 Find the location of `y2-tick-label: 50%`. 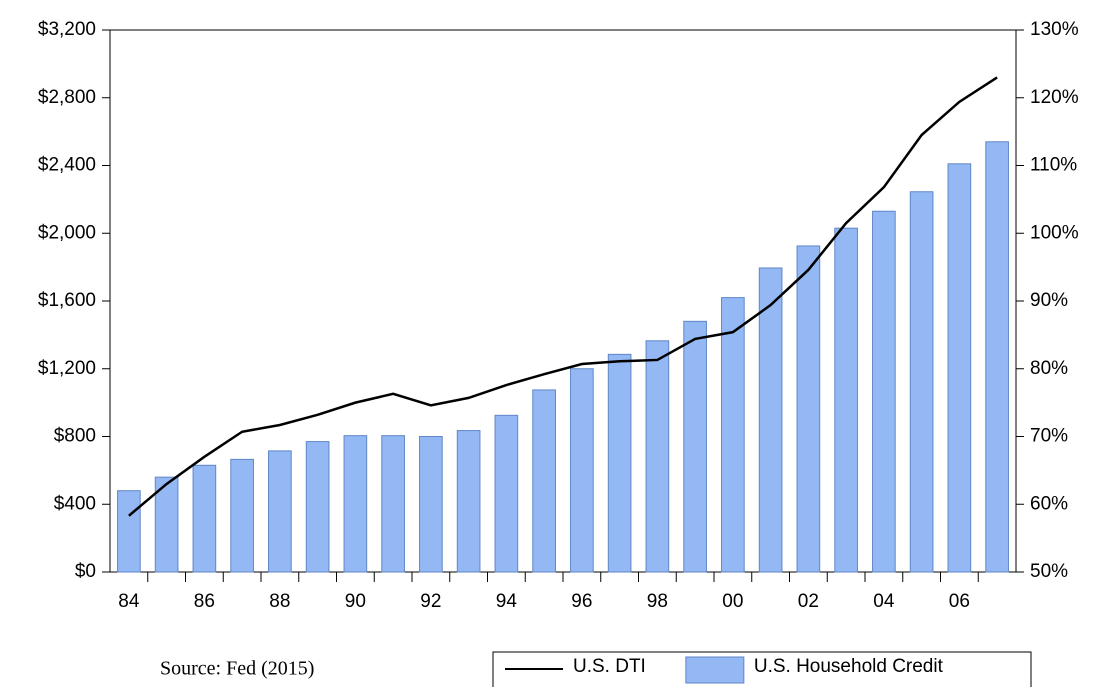

y2-tick-label: 50% is located at coordinates (1049, 571).